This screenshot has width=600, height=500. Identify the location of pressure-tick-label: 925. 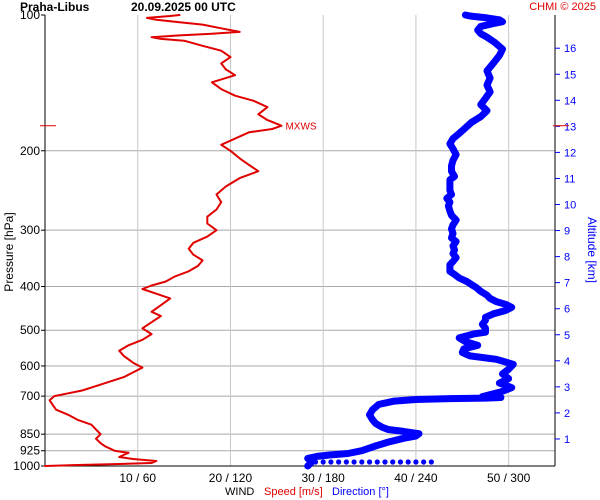
(30, 451).